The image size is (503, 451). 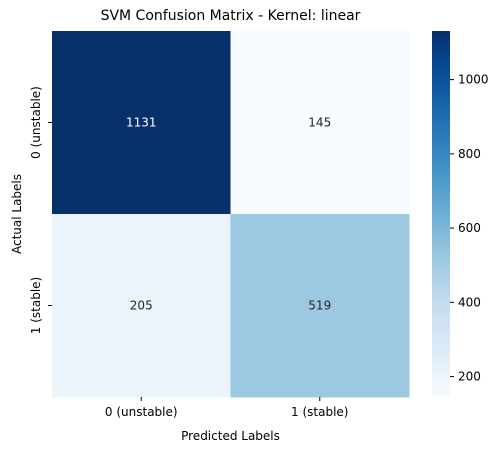 I want to click on cell-value-label: 145, so click(x=319, y=123).